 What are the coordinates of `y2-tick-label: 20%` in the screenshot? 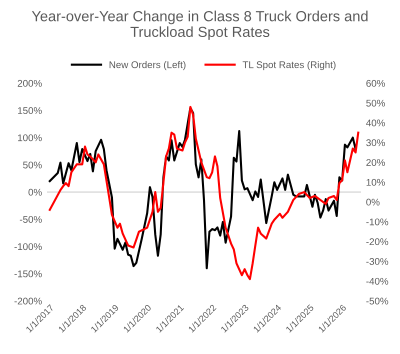 It's located at (375, 162).